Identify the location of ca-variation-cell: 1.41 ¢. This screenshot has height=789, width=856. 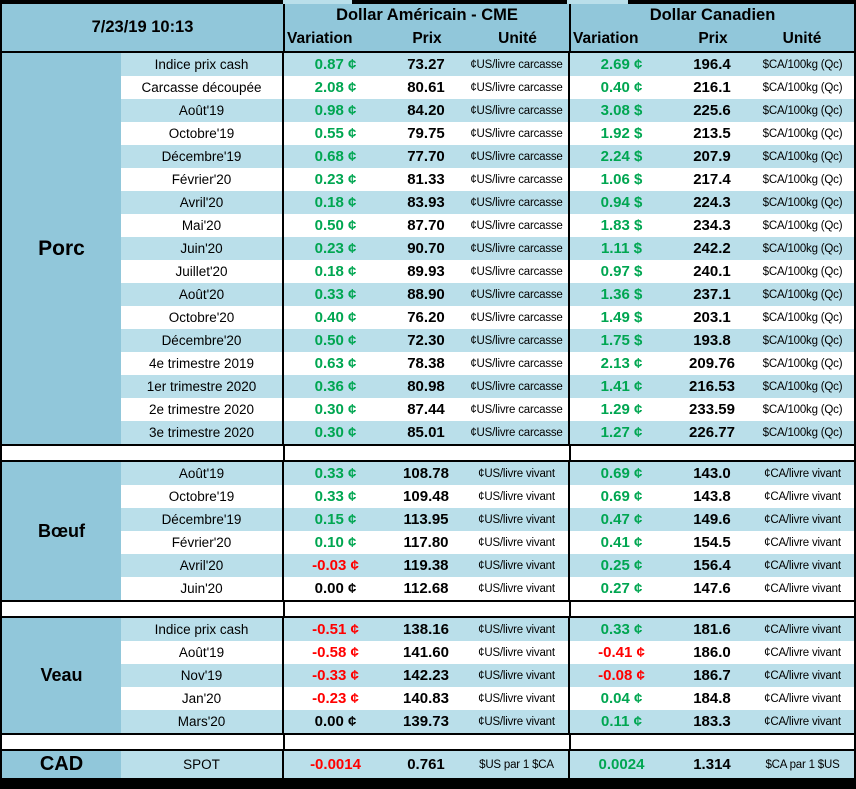
(621, 386).